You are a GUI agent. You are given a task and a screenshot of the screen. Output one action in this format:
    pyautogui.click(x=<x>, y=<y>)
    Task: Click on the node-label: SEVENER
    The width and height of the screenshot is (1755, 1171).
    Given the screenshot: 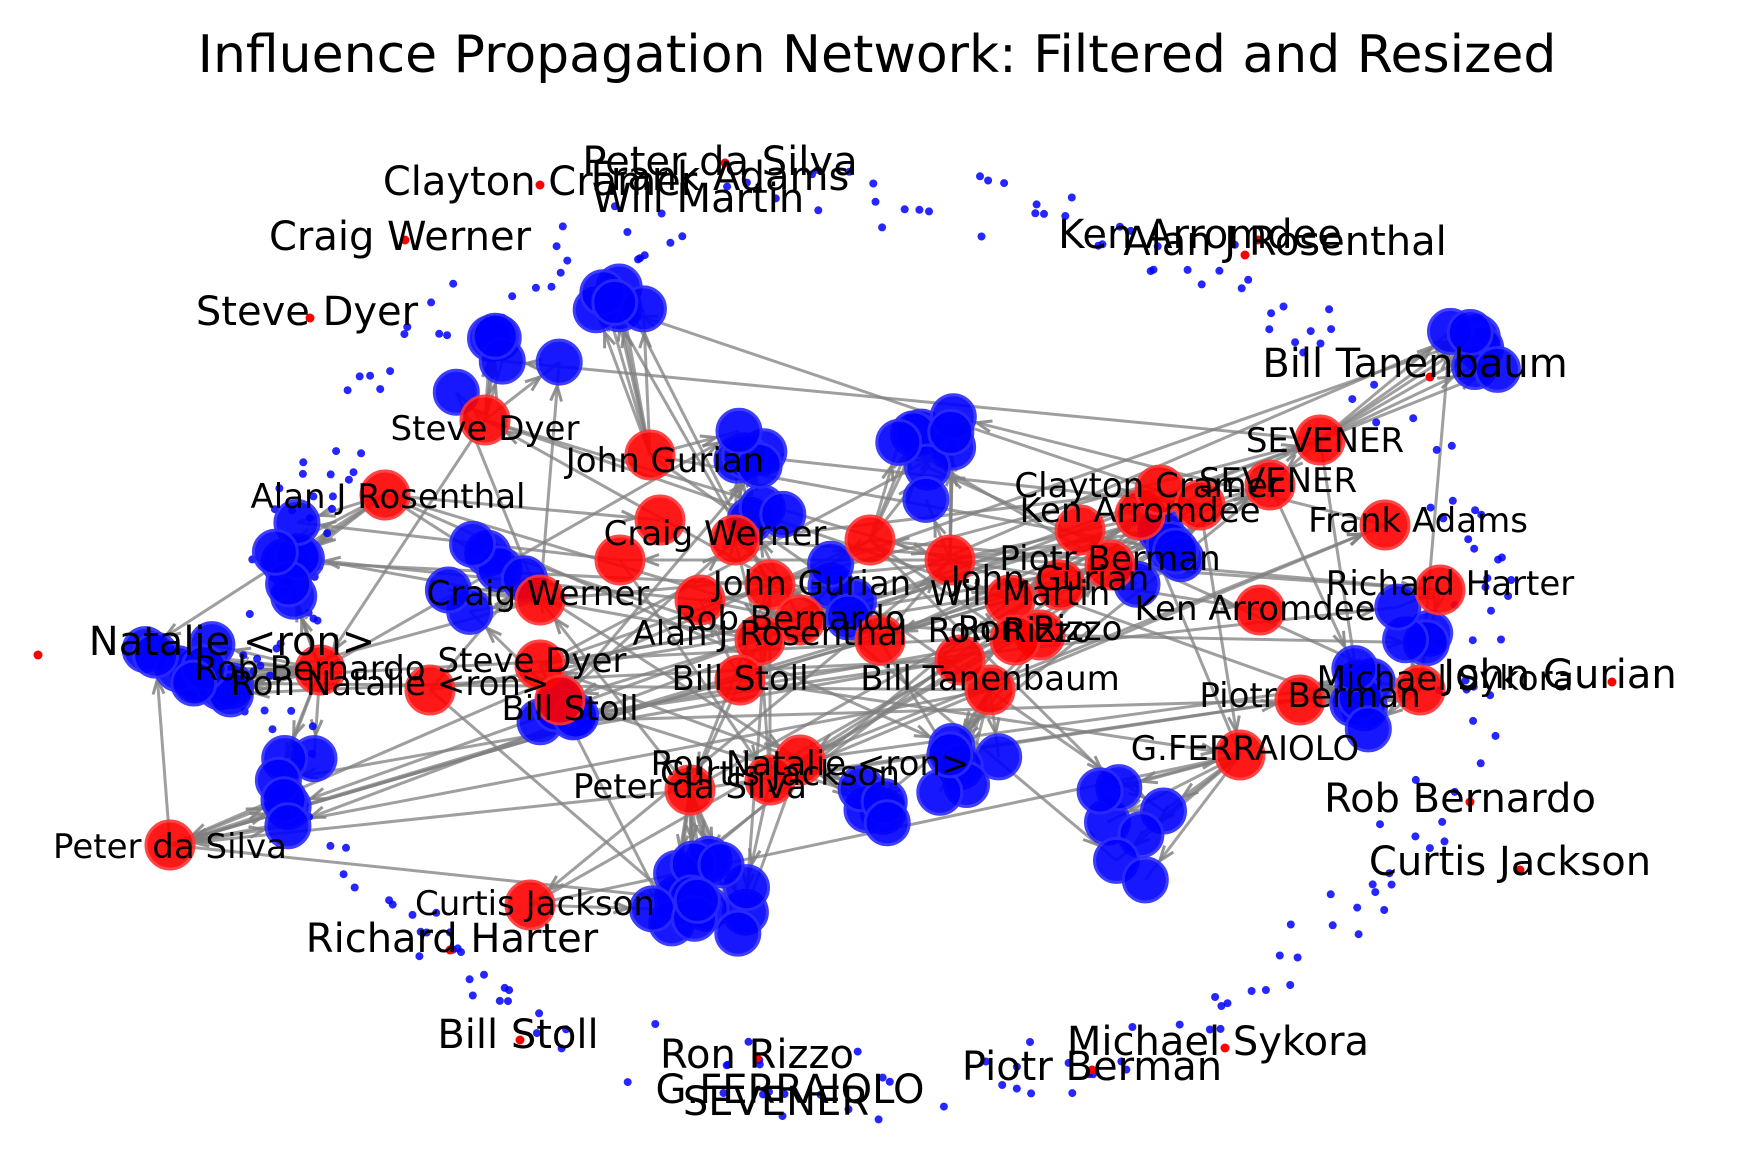 What is the action you would take?
    pyautogui.click(x=1278, y=481)
    